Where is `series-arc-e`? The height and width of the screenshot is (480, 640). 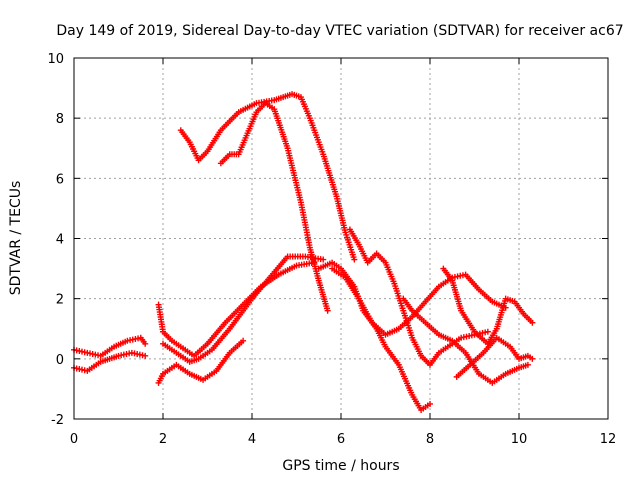
series-arc-e is located at coordinates (243, 309).